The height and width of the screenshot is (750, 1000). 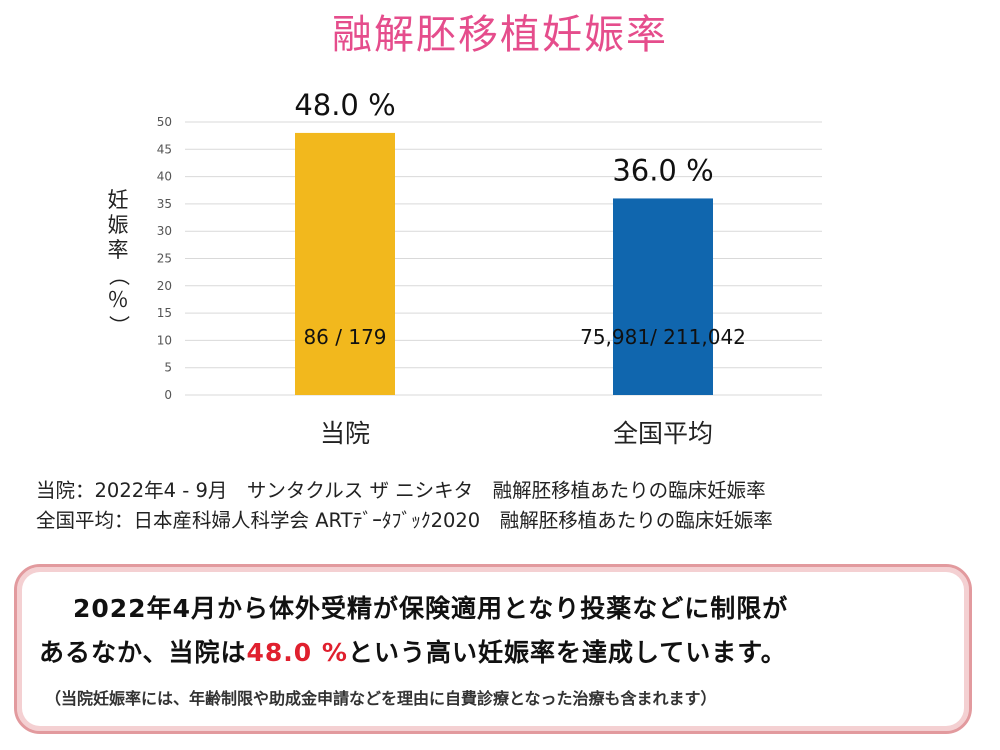 I want to click on y-axis-label: 妊娠率 （％ ）, so click(x=118, y=263).